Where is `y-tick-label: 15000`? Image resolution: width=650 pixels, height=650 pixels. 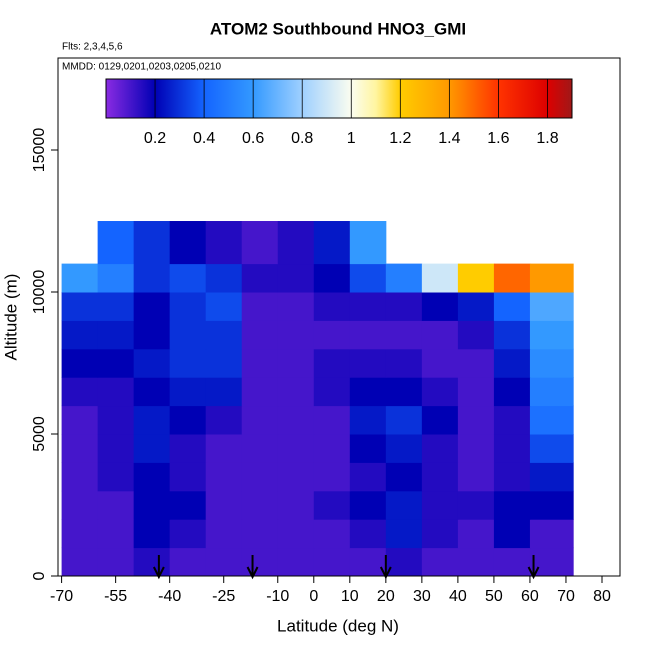
y-tick-label: 15000 is located at coordinates (39, 150).